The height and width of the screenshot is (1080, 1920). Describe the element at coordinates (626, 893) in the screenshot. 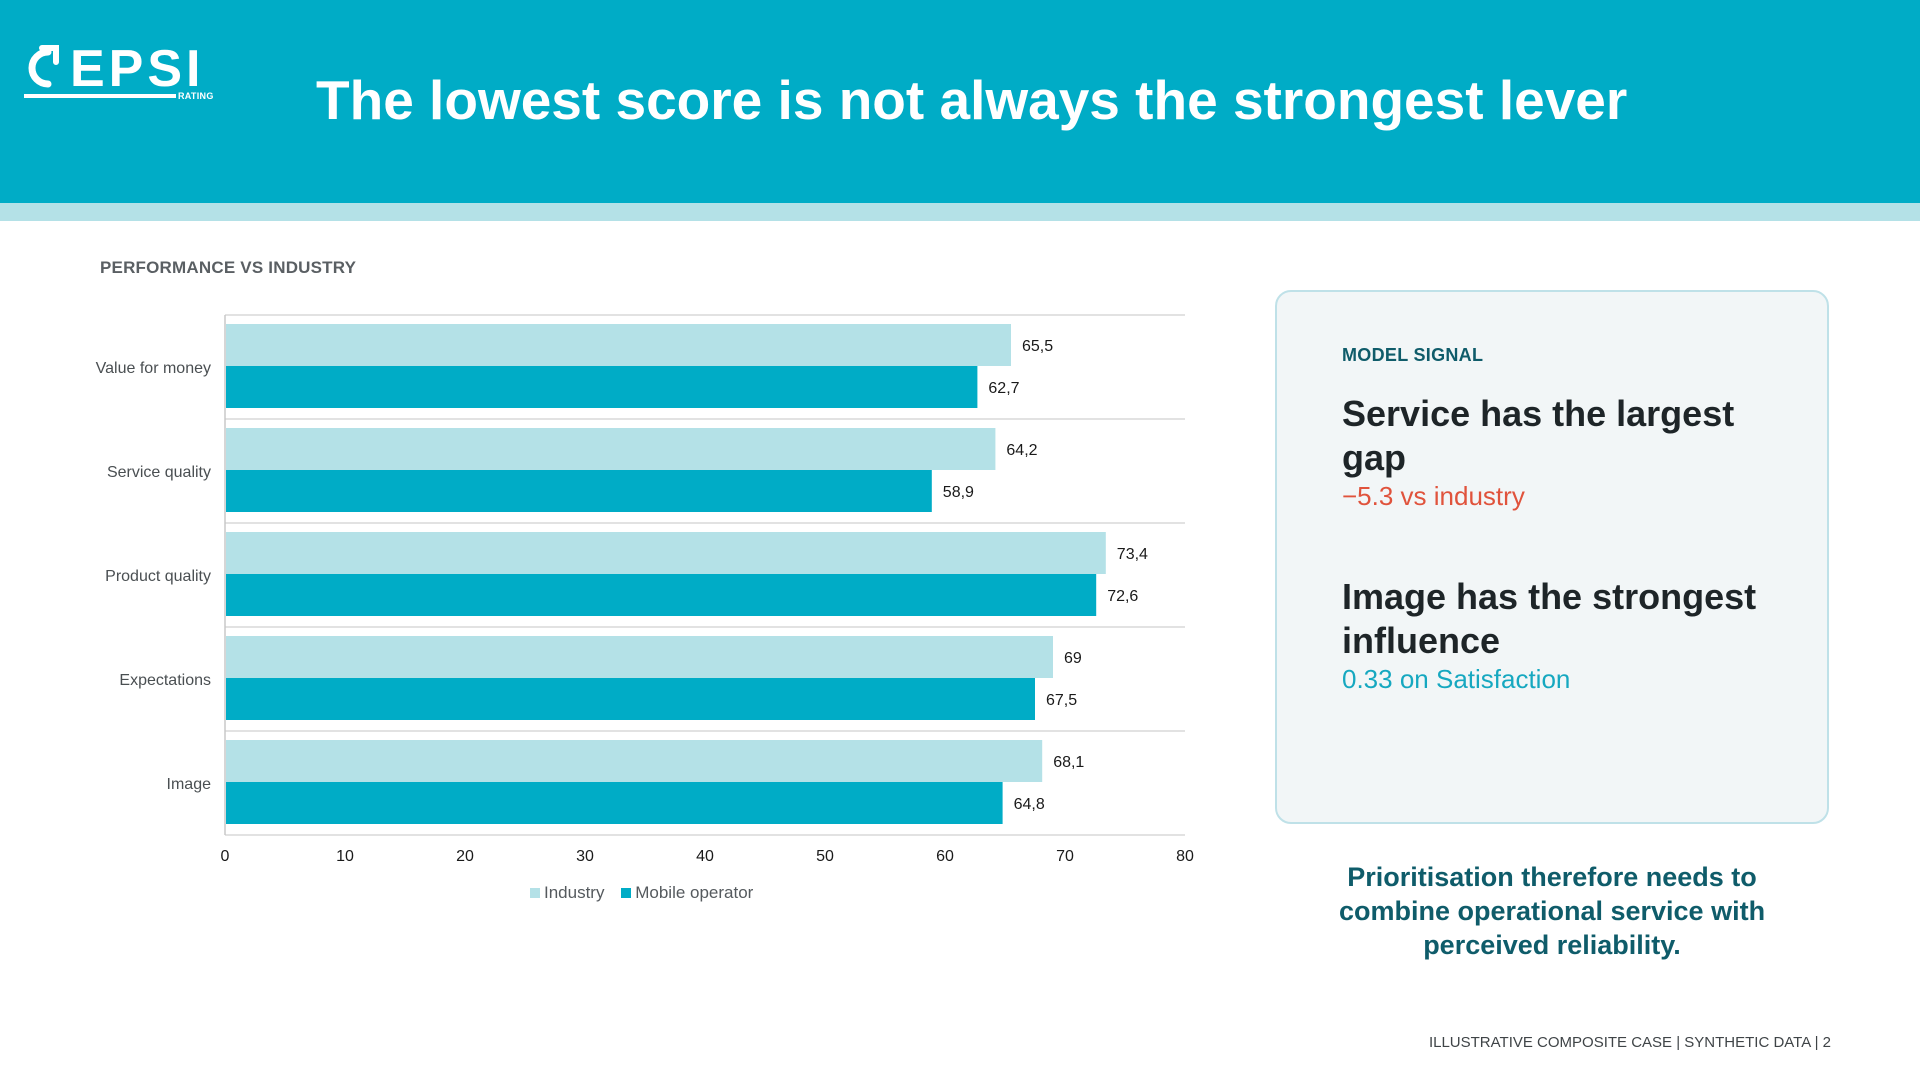

I see `legend-swatch-mobile-operator` at that location.